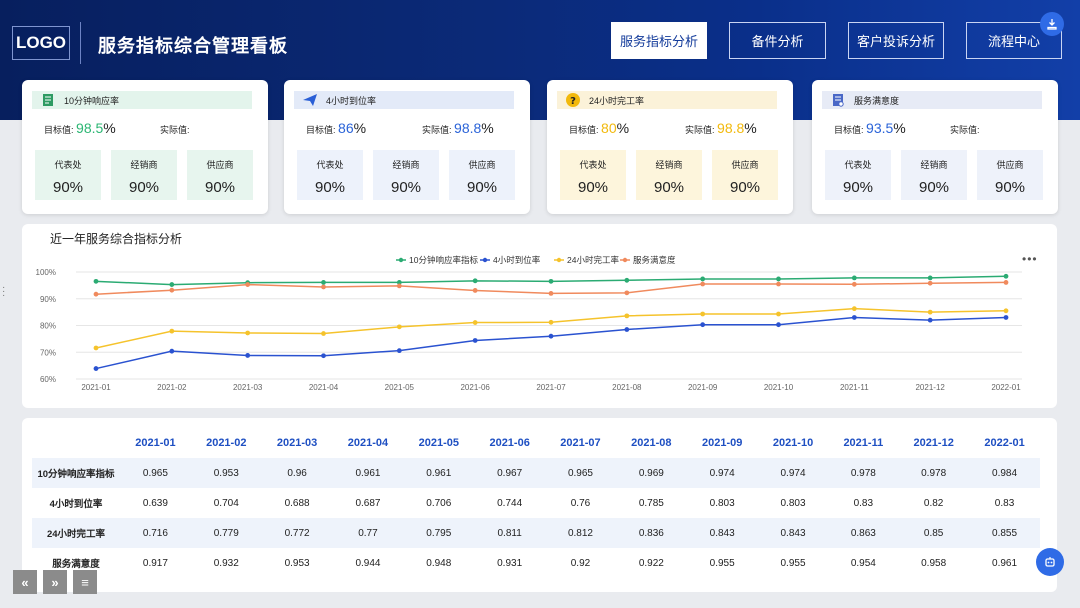 This screenshot has width=1080, height=608. I want to click on assistant-button, so click(1050, 562).